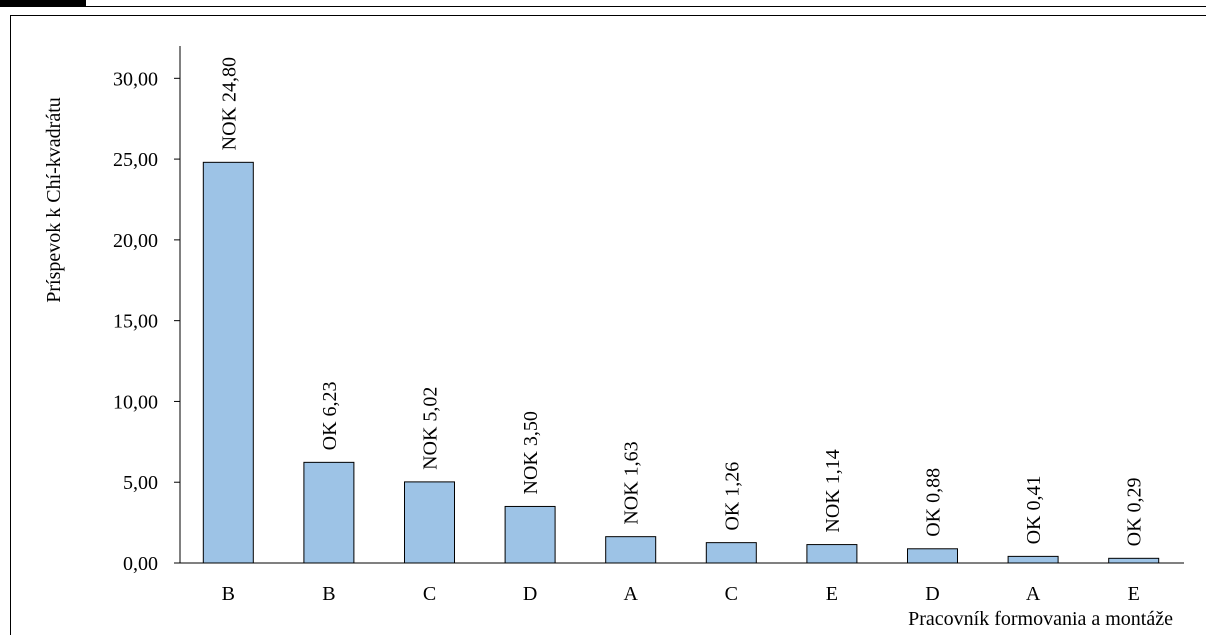 Image resolution: width=1206 pixels, height=635 pixels. Describe the element at coordinates (431, 428) in the screenshot. I see `data-label: NOK 5,02` at that location.